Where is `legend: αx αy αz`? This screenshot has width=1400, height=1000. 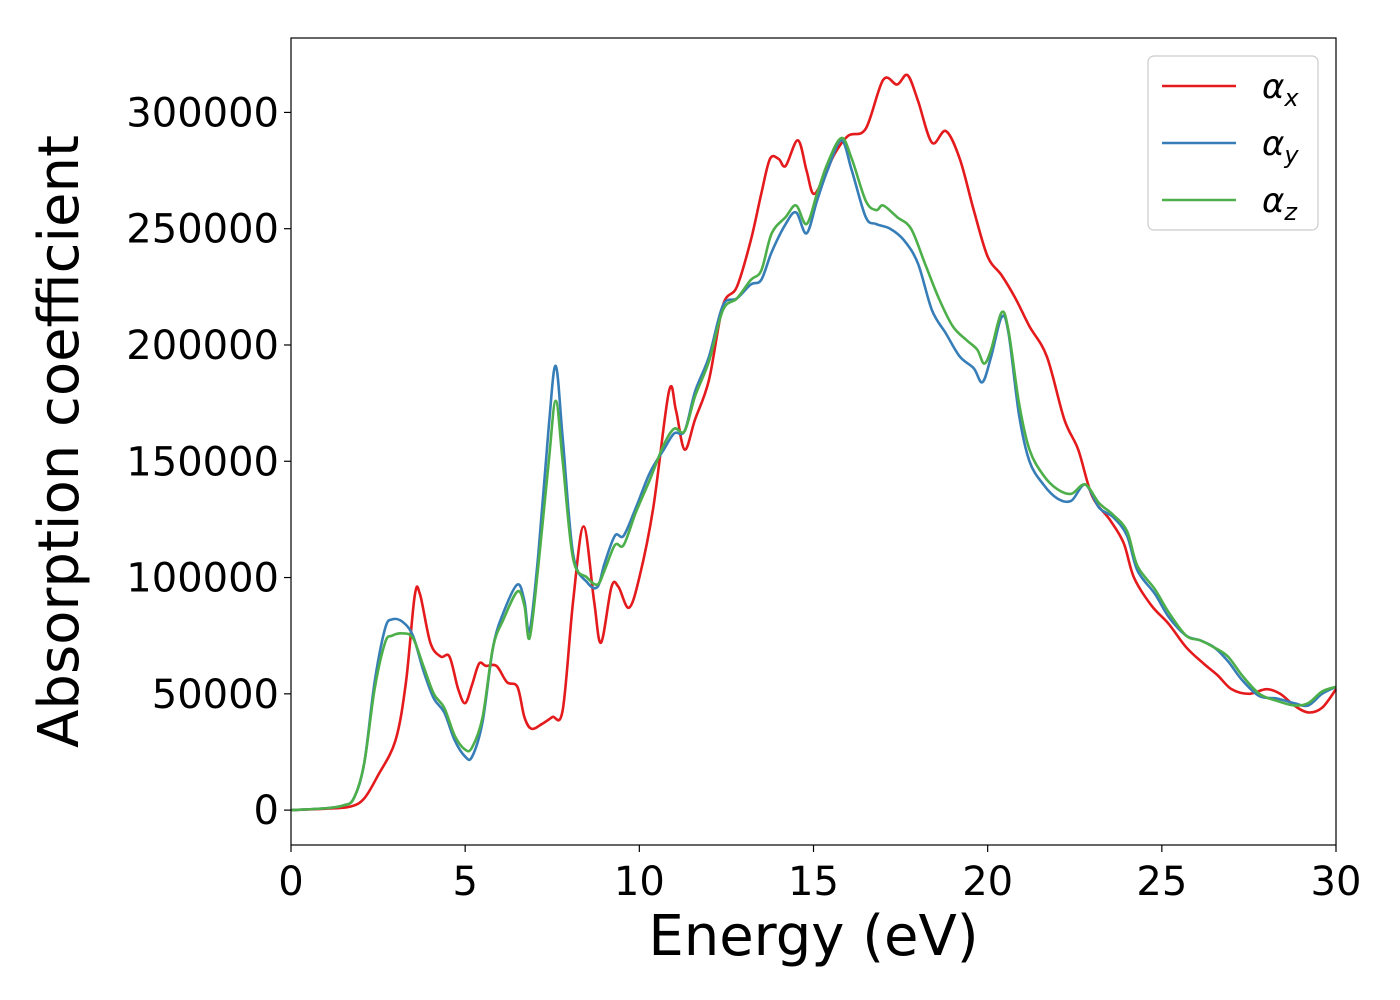
legend: αx αy αz is located at coordinates (1233, 143).